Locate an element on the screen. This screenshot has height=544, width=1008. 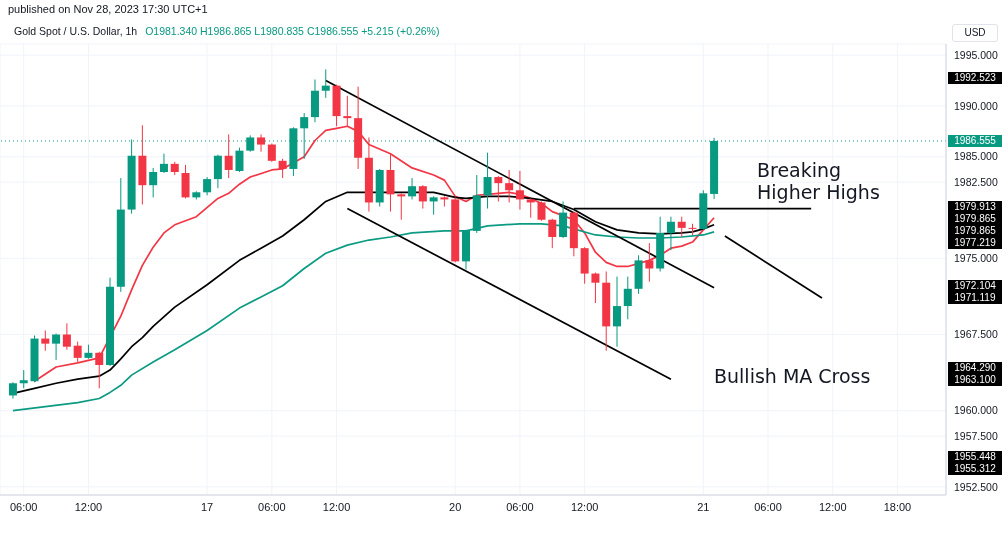
text: 1955.312 is located at coordinates (975, 469).